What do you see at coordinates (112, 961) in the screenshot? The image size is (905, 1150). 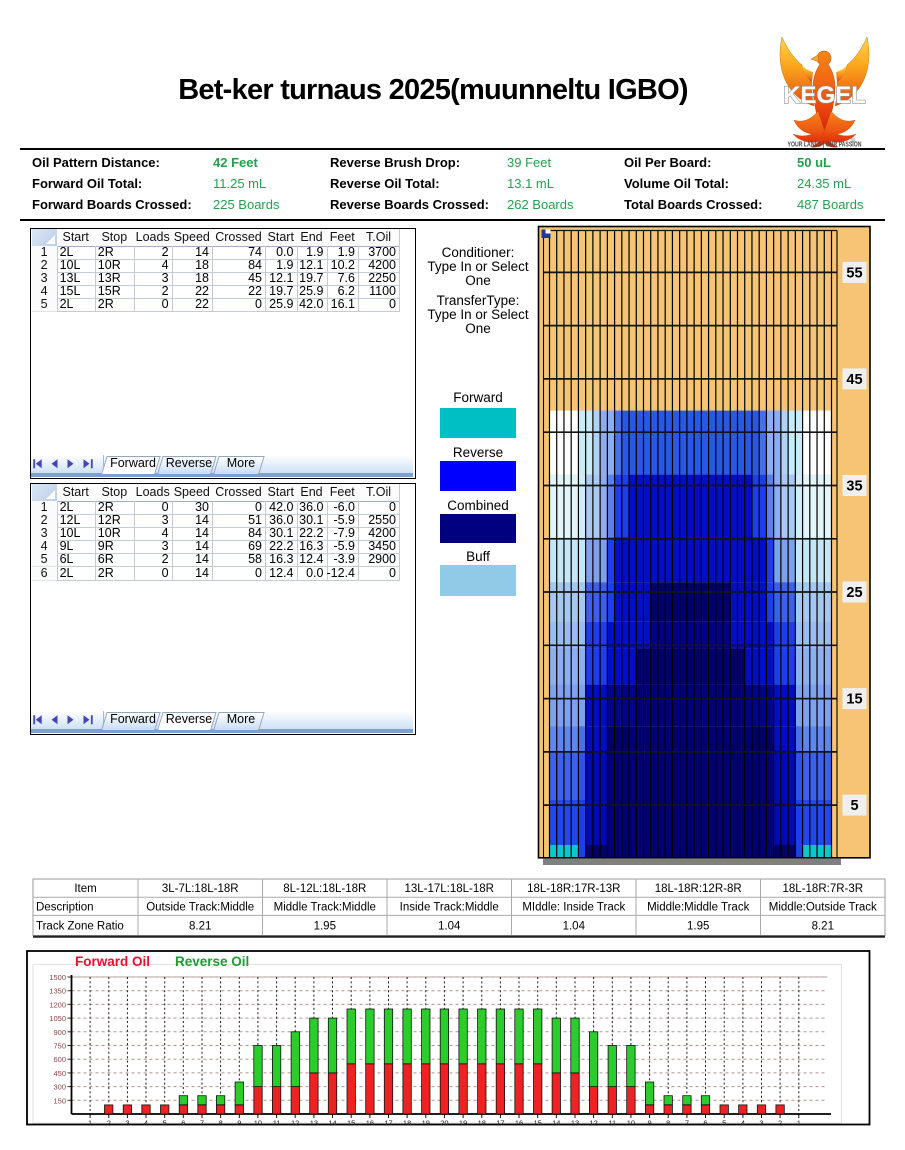 I see `svg-text: Forward Oil` at bounding box center [112, 961].